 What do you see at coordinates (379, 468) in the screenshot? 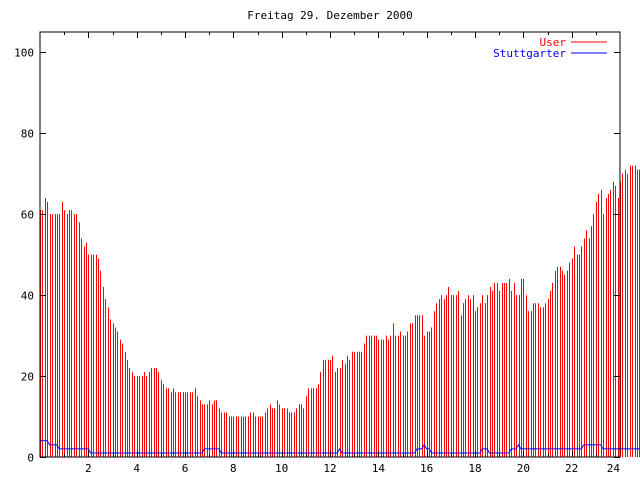
I see `x-tick-label: 14` at bounding box center [379, 468].